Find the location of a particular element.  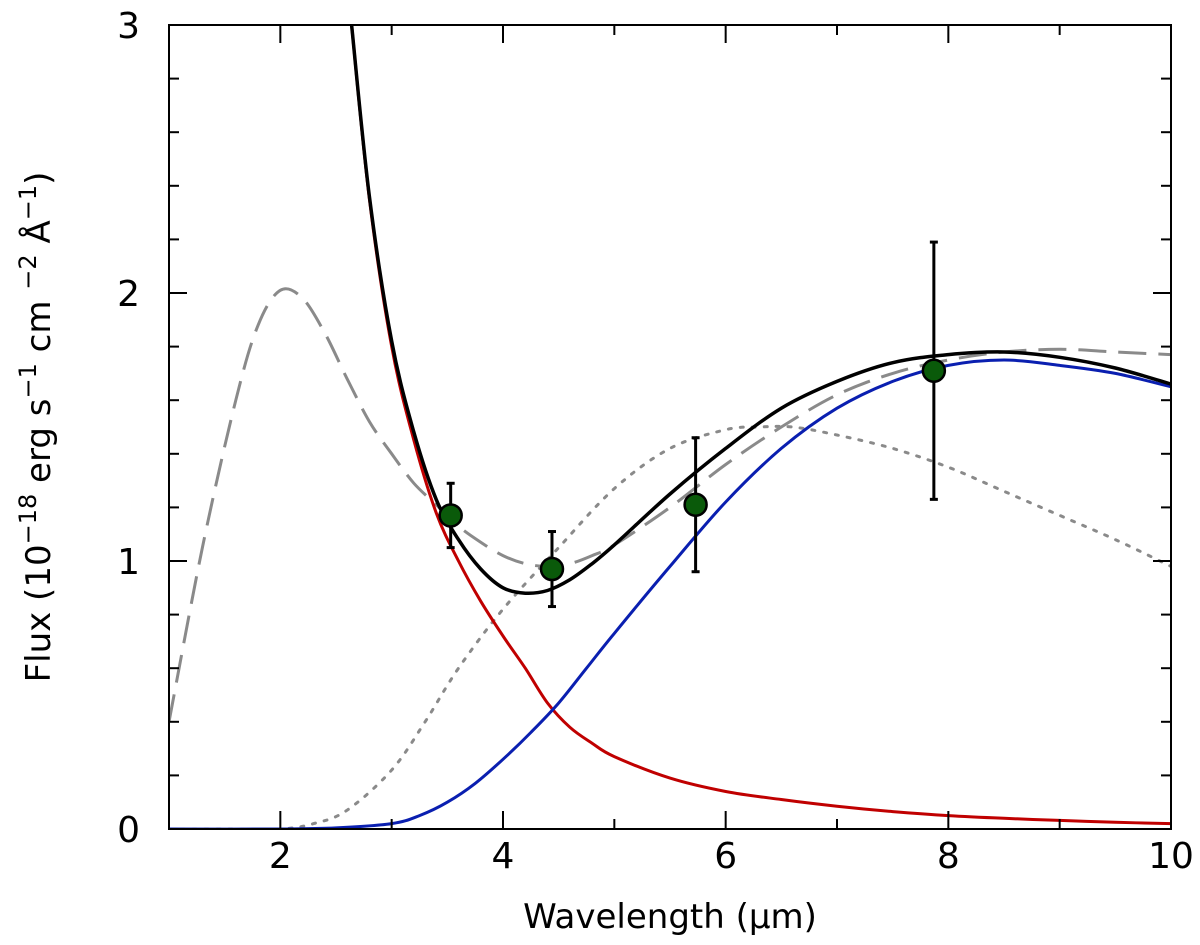

x-tick-label: 10 is located at coordinates (1171, 856).